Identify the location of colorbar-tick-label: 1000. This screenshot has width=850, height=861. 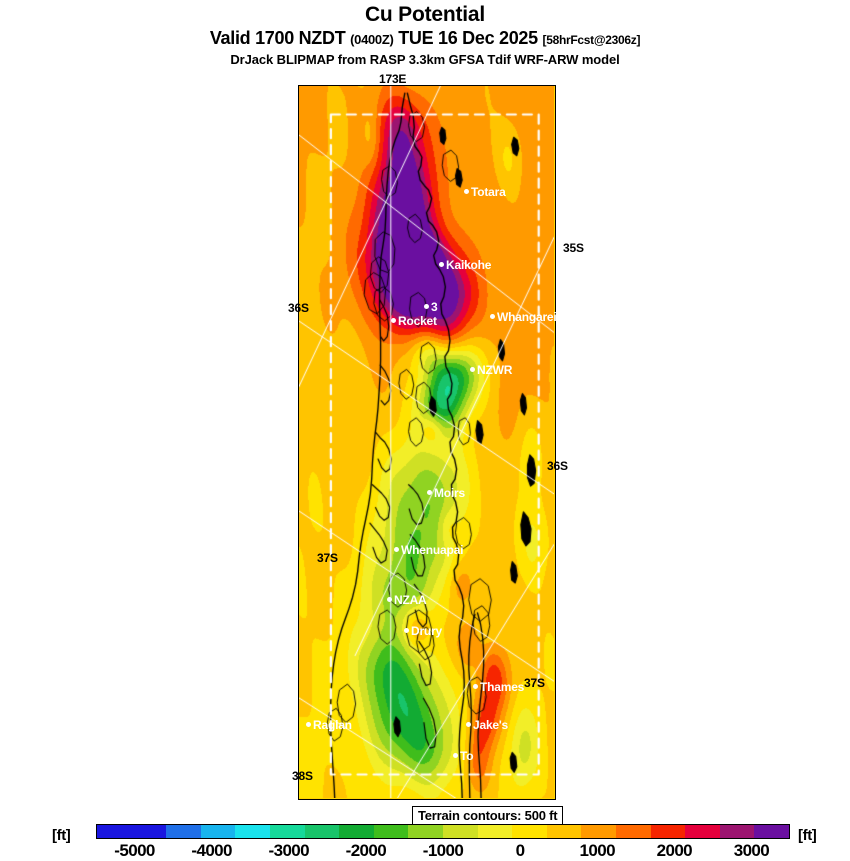
(597, 850).